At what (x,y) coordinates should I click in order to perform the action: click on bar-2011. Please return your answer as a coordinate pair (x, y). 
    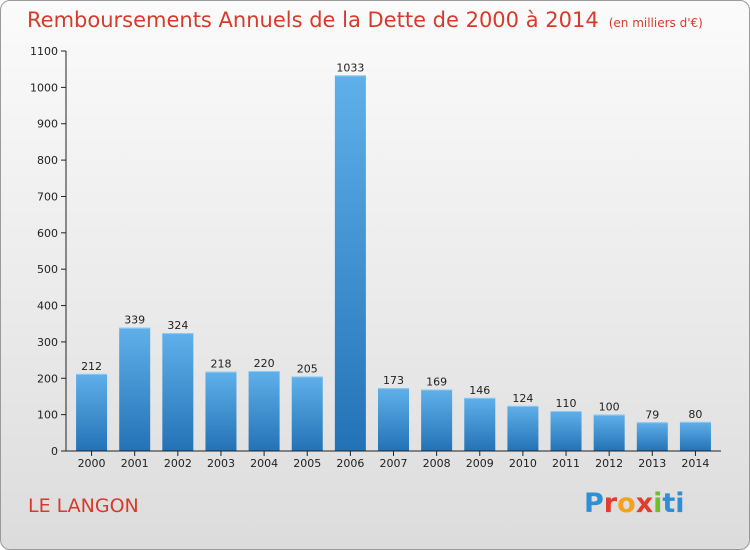
    Looking at the image, I should click on (566, 431).